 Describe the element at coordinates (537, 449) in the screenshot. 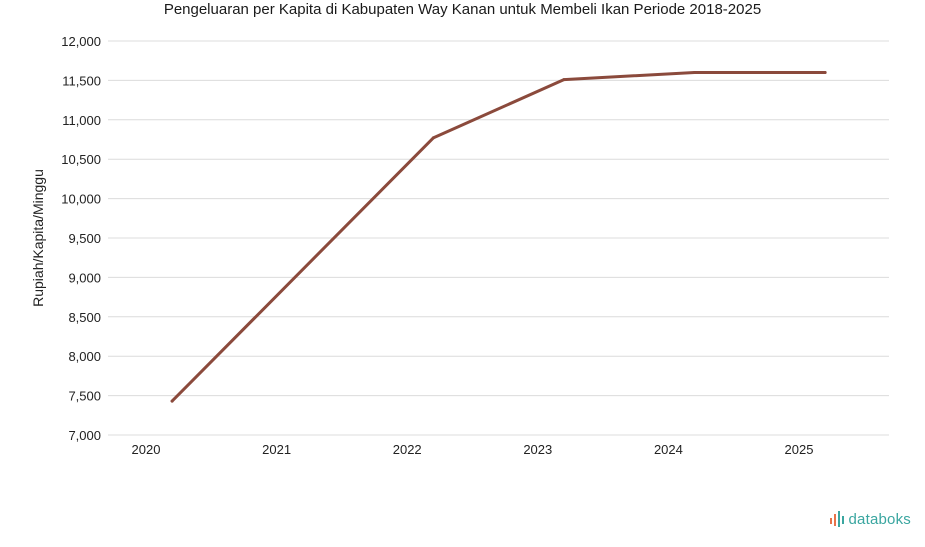

I see `x-tick-label: 2023` at that location.